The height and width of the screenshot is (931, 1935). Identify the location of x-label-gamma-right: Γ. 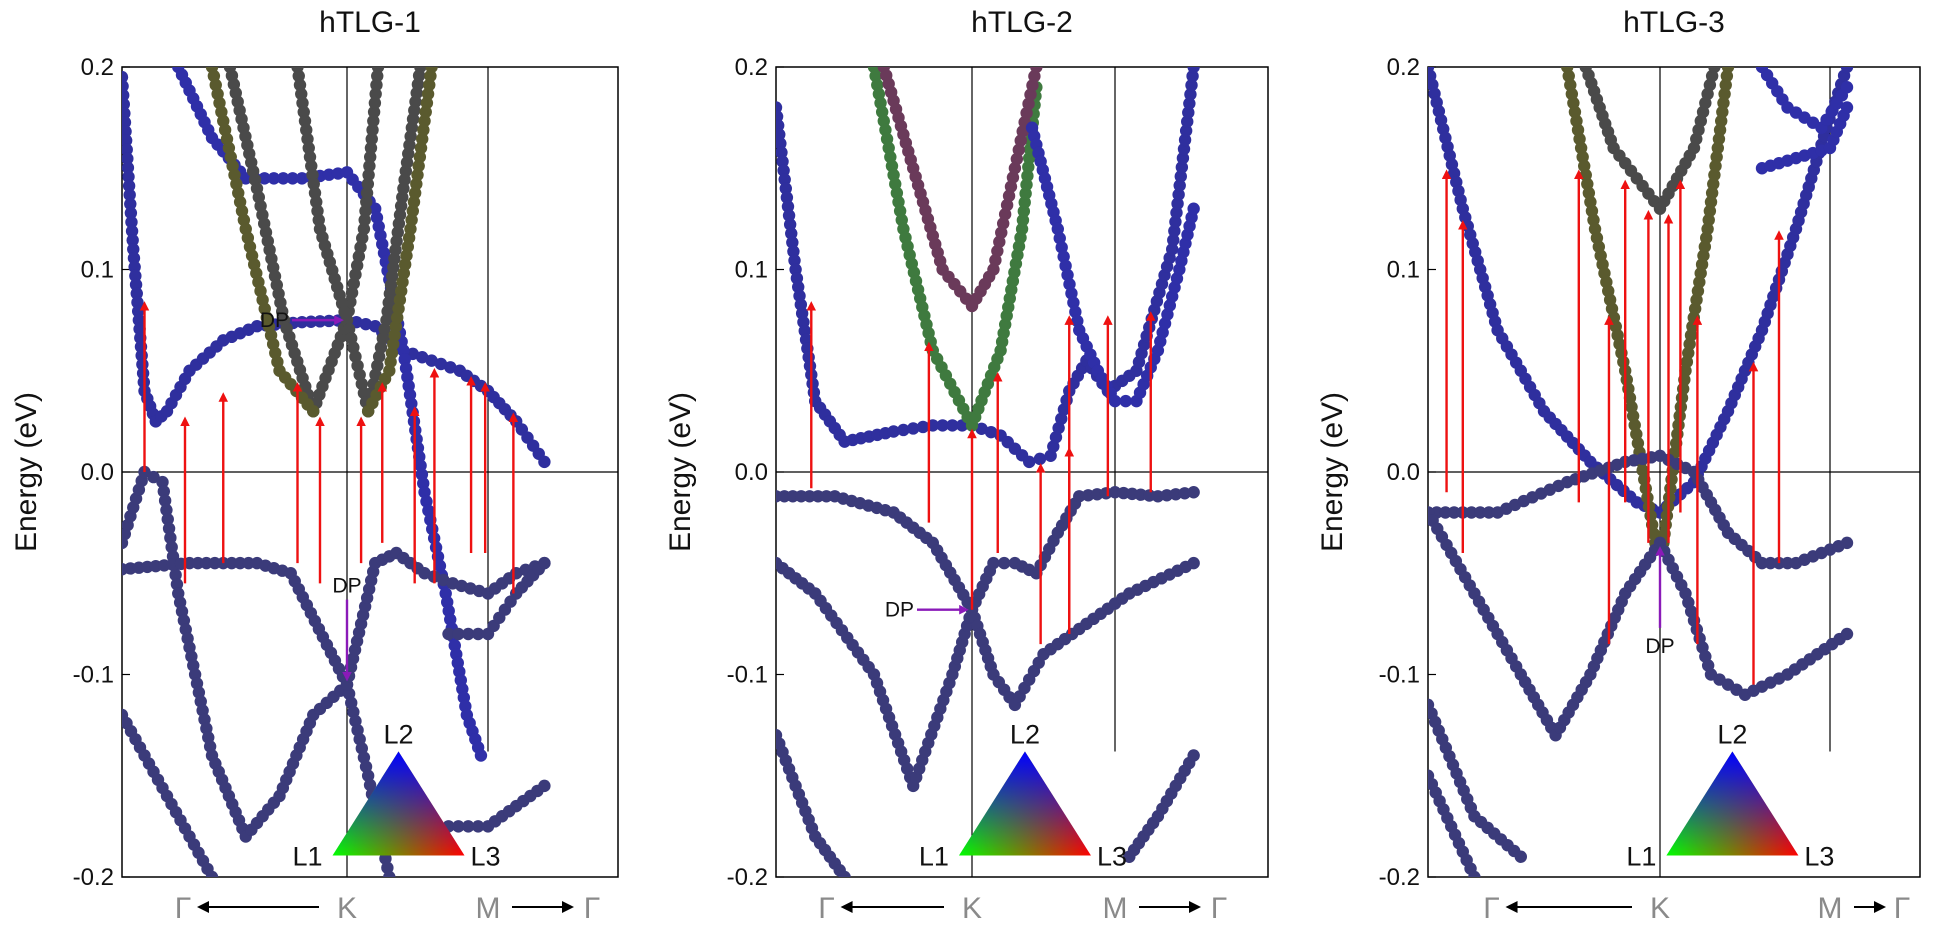
(592, 908).